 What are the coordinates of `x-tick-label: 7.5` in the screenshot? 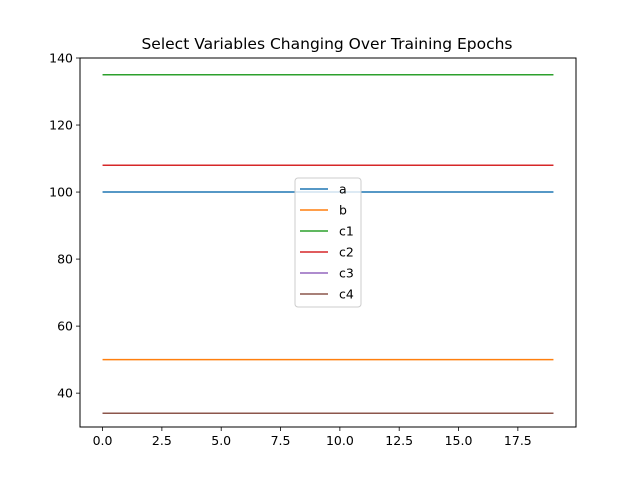 It's located at (281, 440).